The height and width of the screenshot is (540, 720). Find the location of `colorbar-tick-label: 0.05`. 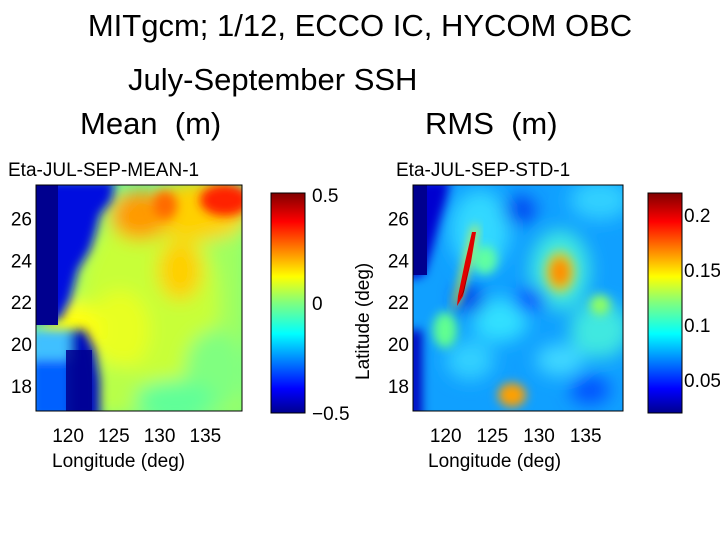

colorbar-tick-label: 0.05 is located at coordinates (702, 381).